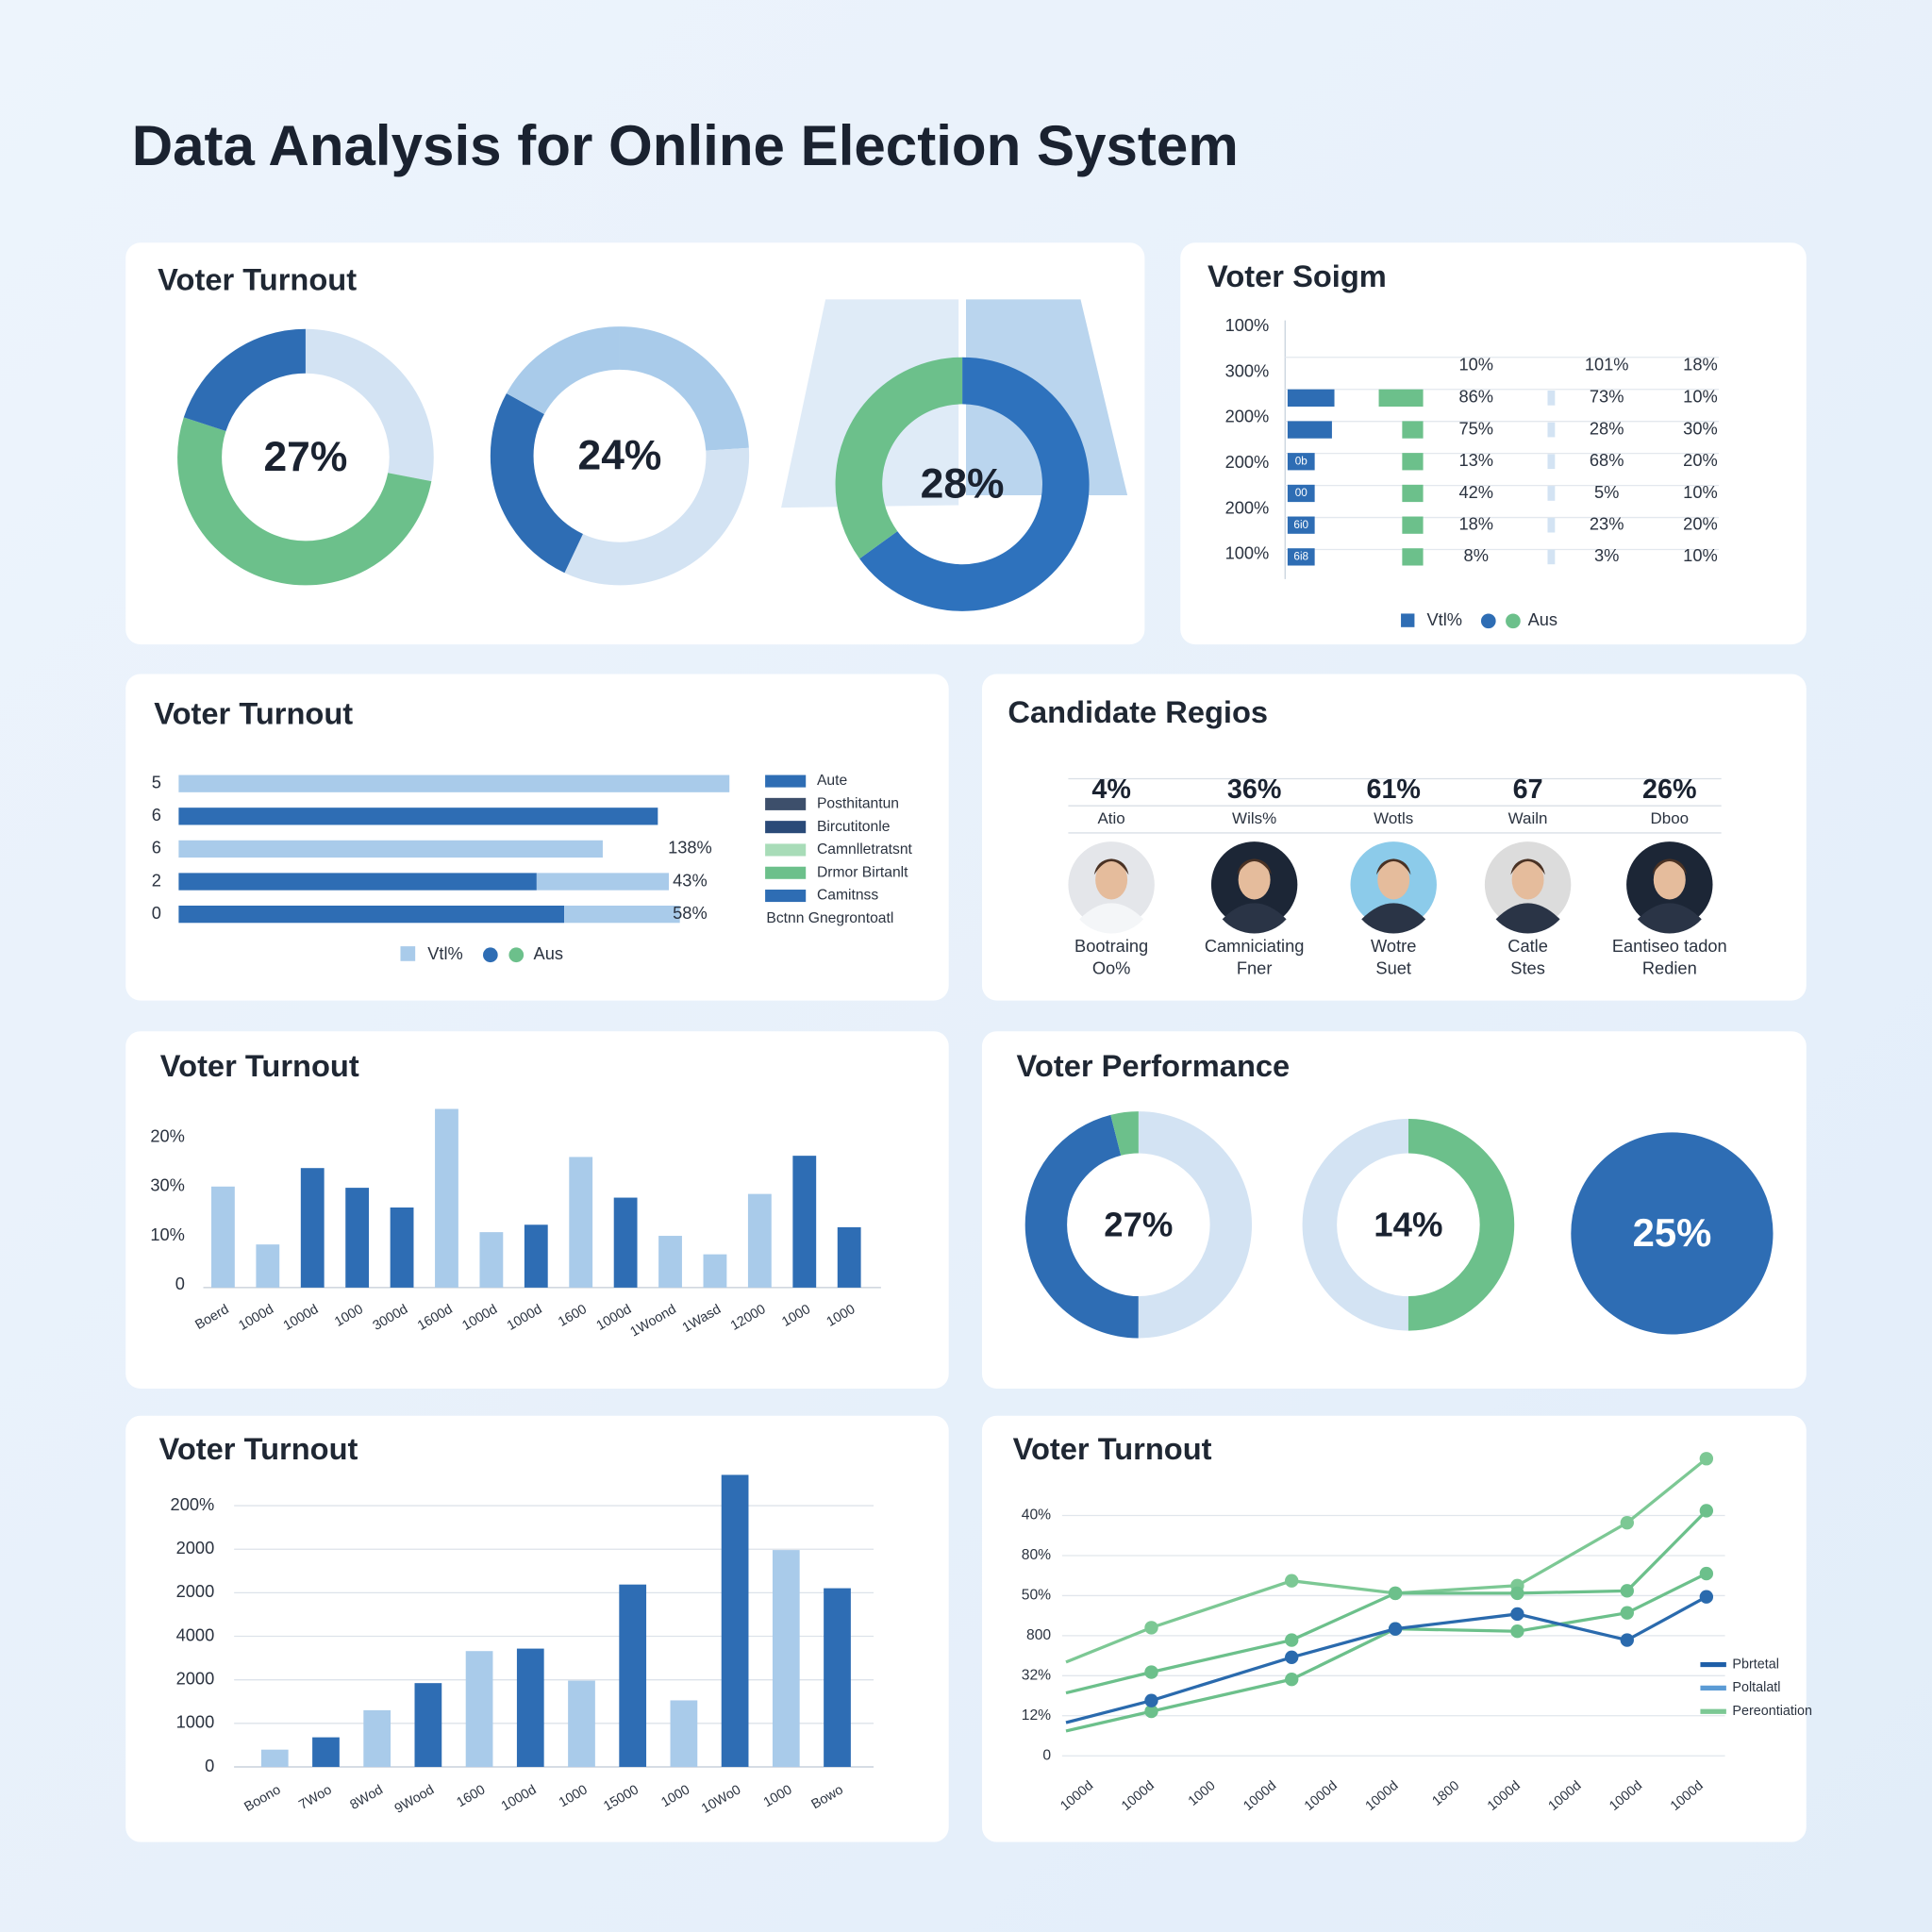  Describe the element at coordinates (156, 815) in the screenshot. I see `y-tick-label: 6` at that location.